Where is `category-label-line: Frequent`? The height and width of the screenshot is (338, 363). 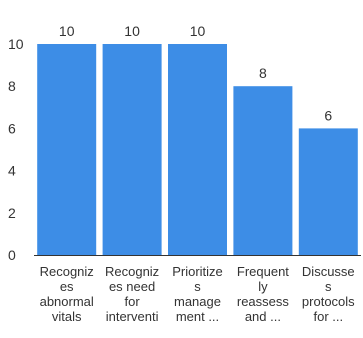
category-label-line: Frequent is located at coordinates (263, 271).